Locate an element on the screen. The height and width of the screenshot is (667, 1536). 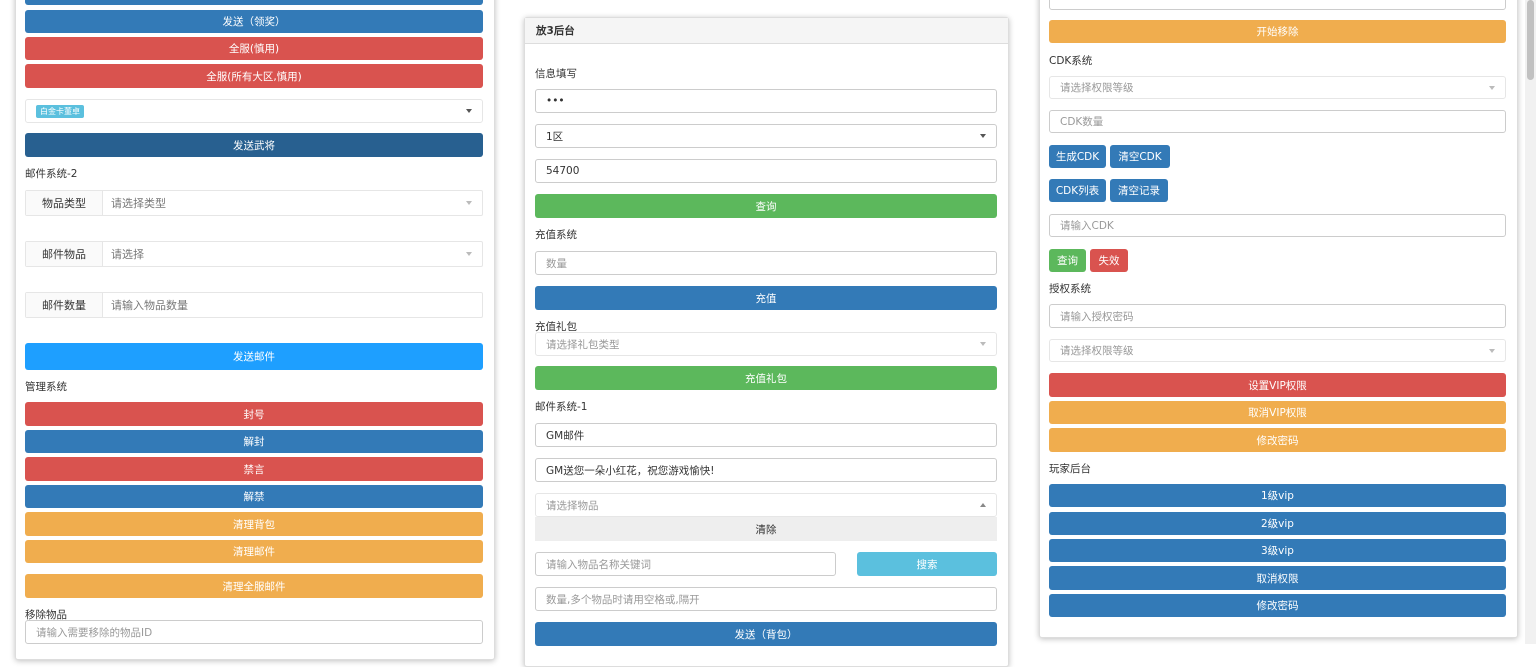
quantity-placeholder: 数量,多个物品时请用空格或,隔开 is located at coordinates (623, 599).